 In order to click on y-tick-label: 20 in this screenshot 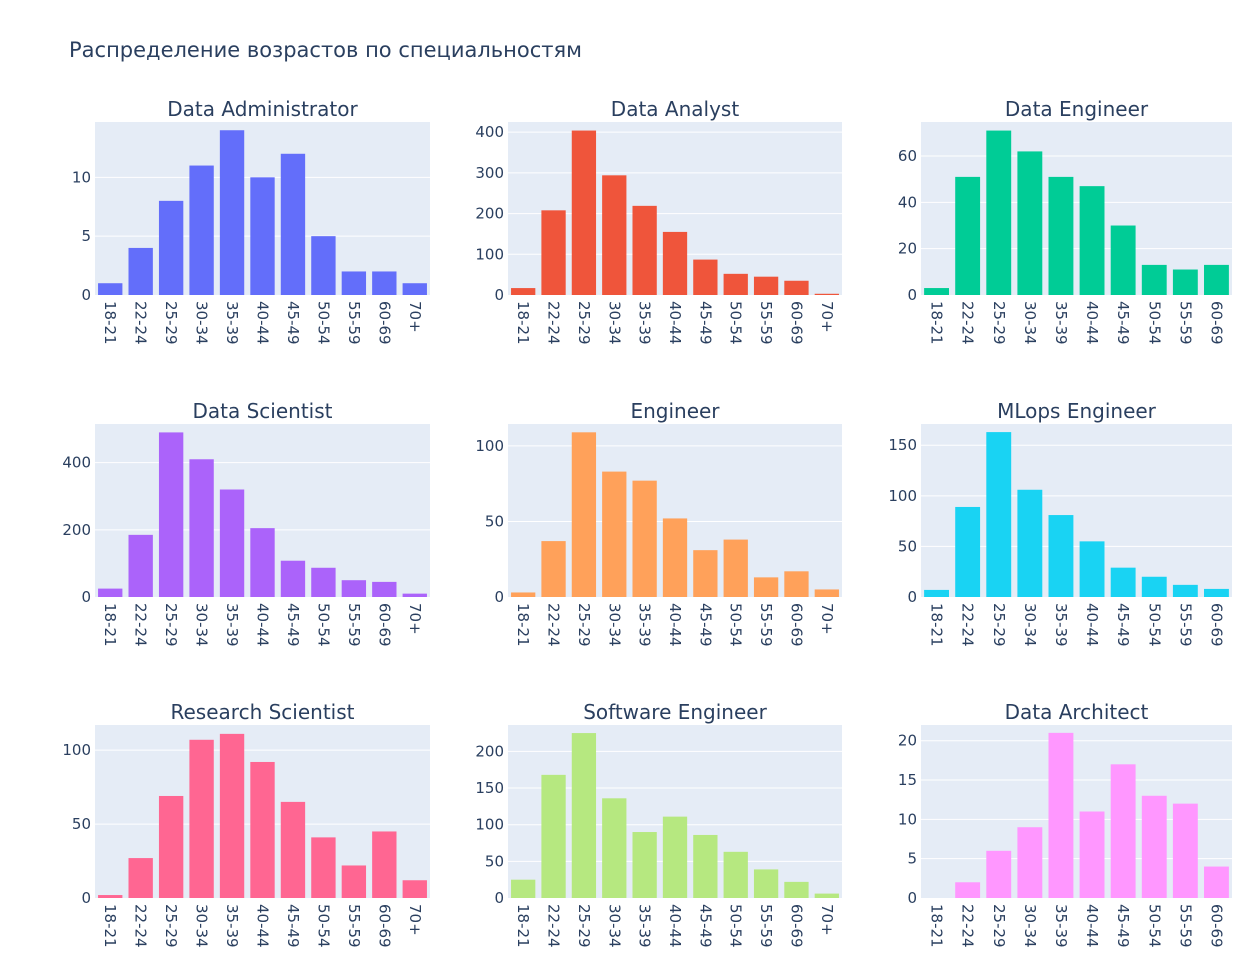, I will do `click(907, 249)`.